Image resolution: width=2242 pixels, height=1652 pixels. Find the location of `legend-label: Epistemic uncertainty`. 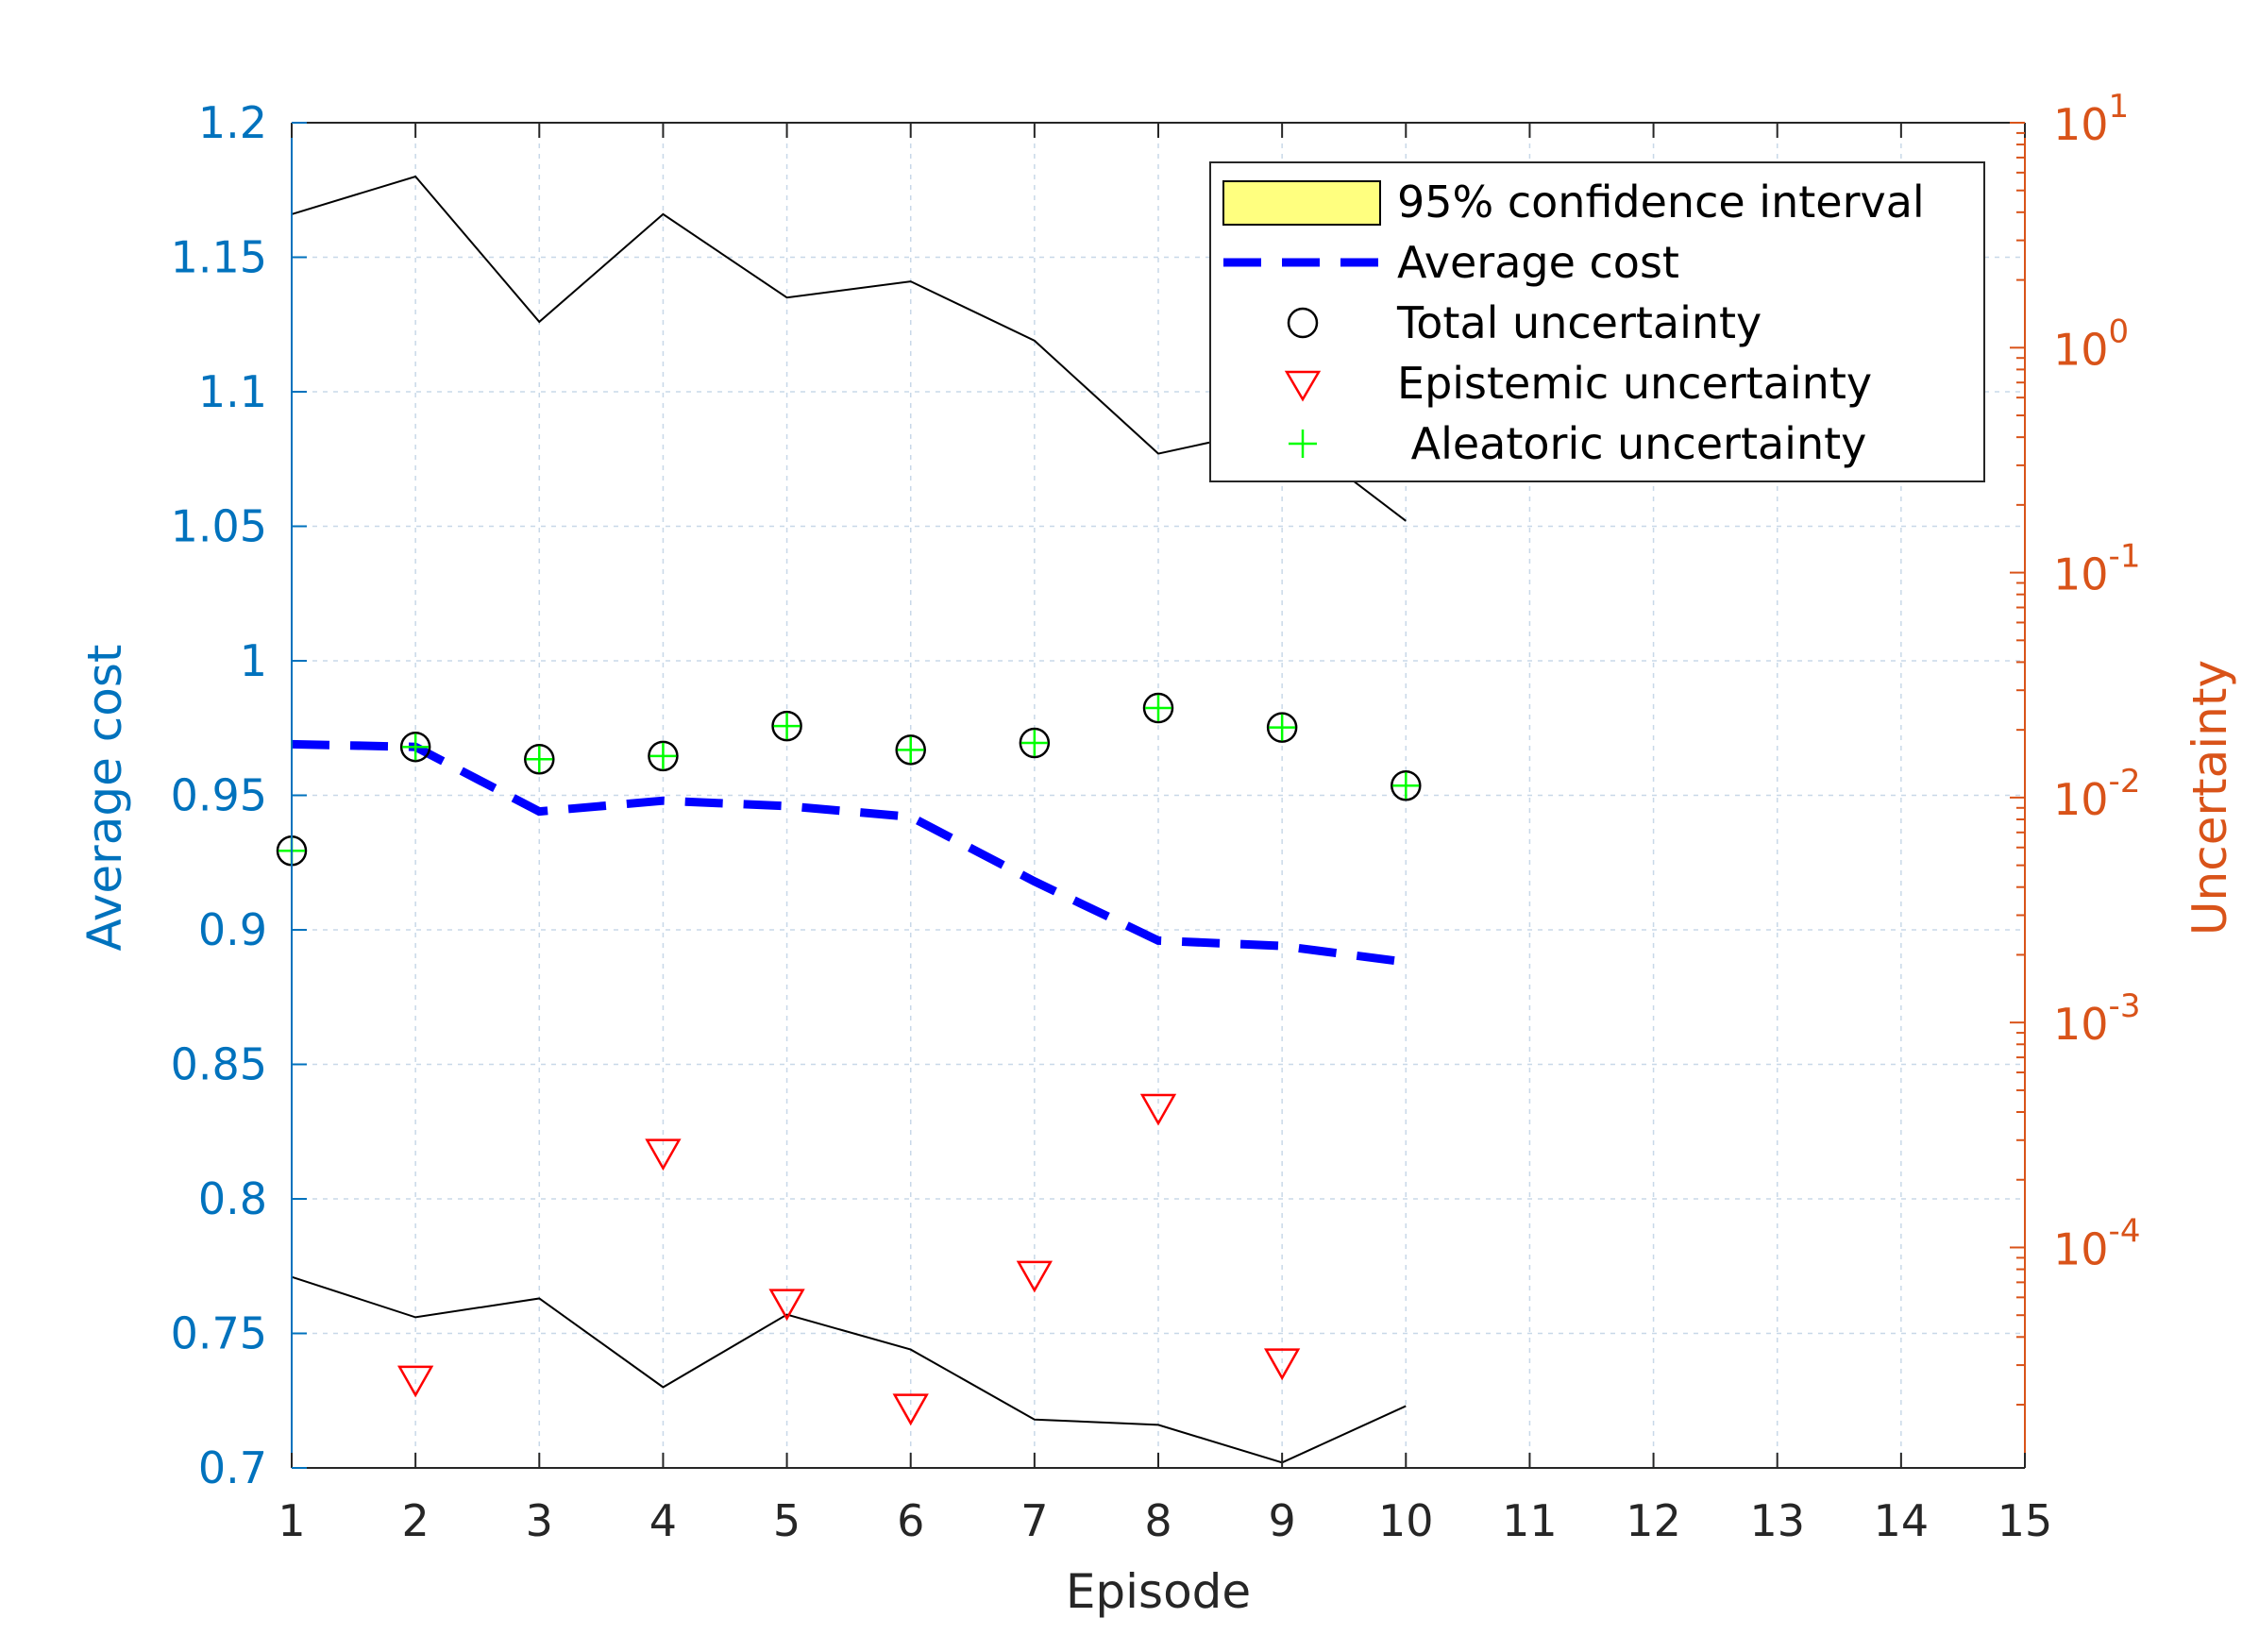

legend-label: Epistemic uncertainty is located at coordinates (1634, 383).